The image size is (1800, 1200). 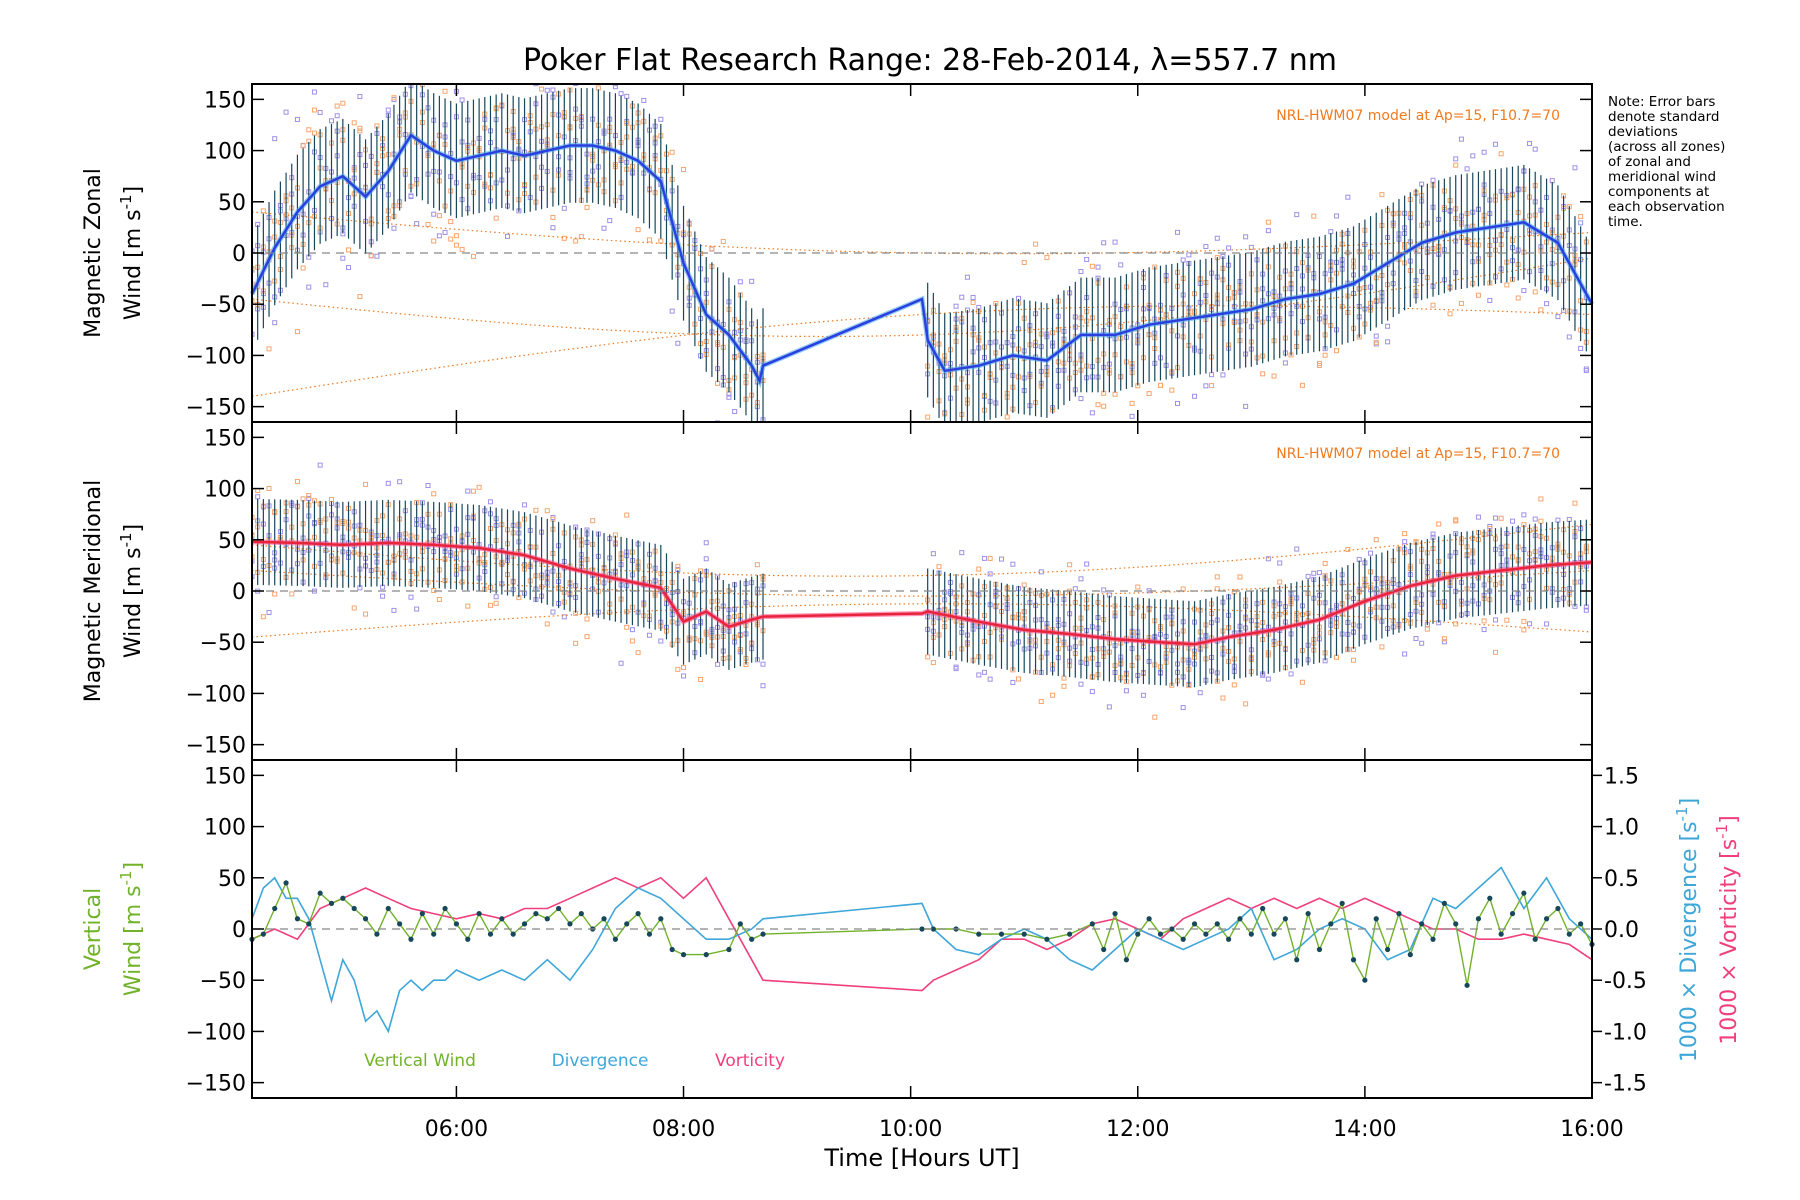 I want to click on model-label: NRL-HWM07 model at Ap=15, F10.7=70, so click(x=1418, y=454).